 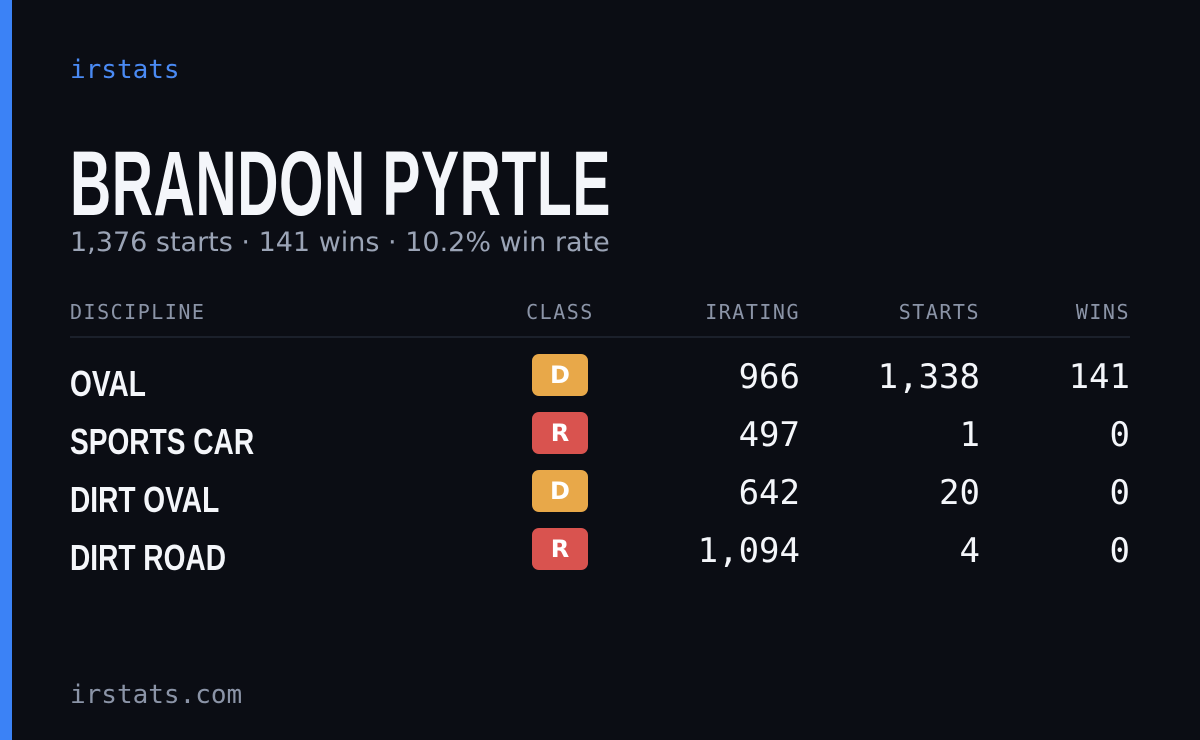 I want to click on discipline: SPORTS CAR, so click(x=162, y=441).